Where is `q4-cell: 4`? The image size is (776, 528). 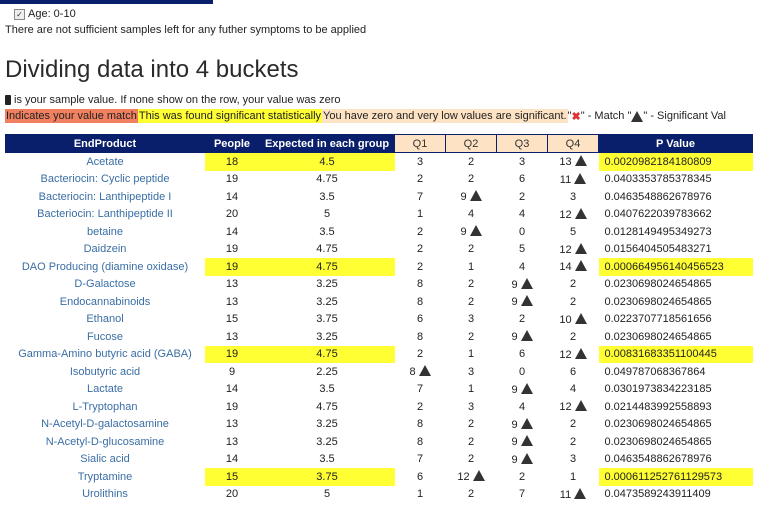
q4-cell: 4 is located at coordinates (573, 390).